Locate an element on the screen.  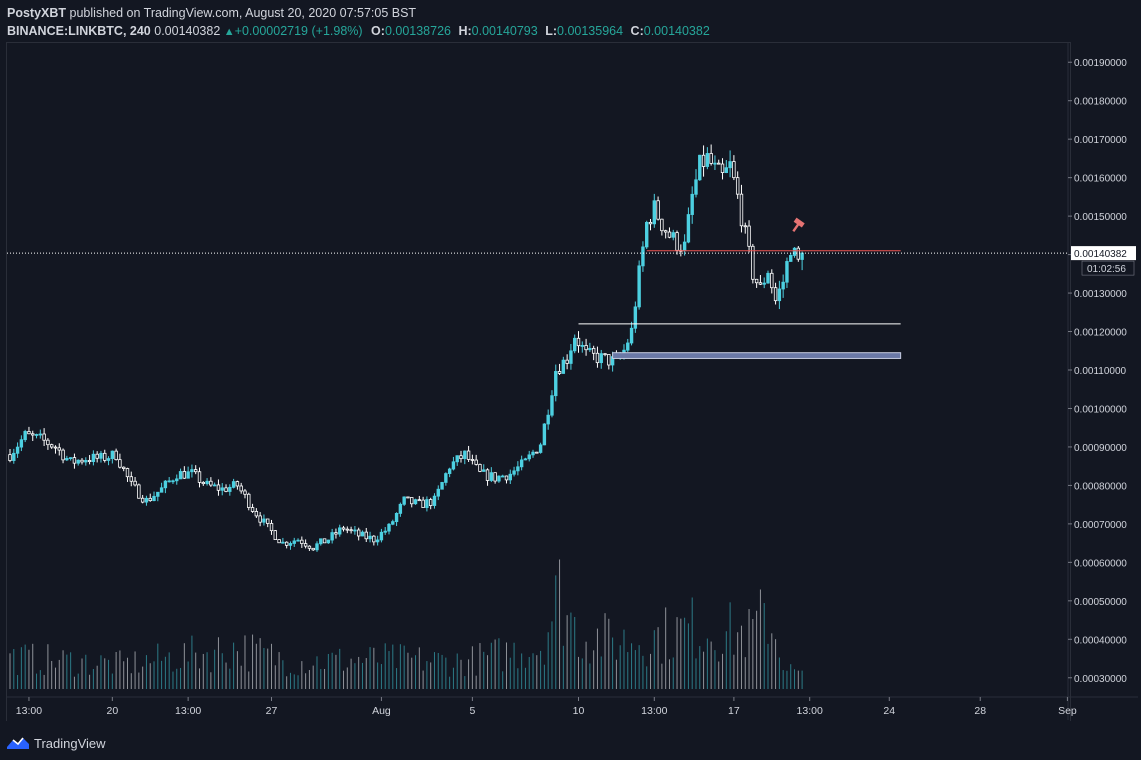
support-zone is located at coordinates (757, 355).